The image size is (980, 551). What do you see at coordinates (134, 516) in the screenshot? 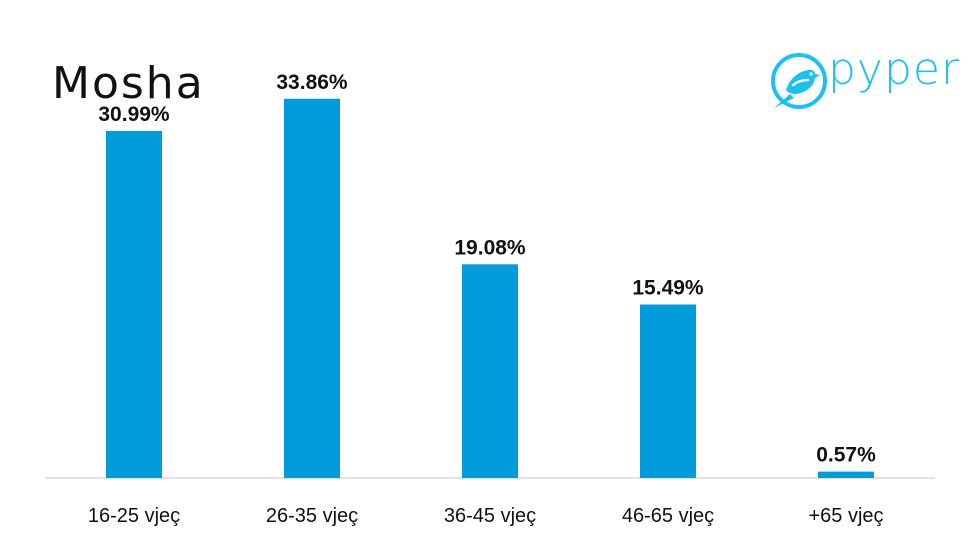
I see `category-label-1: 16-25 vjeç` at bounding box center [134, 516].